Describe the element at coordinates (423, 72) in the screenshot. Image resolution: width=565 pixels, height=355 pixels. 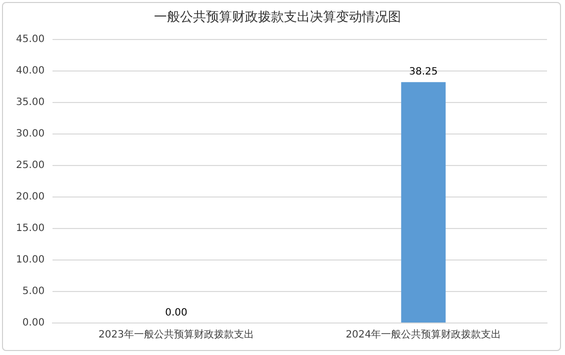
I see `data-label: 38.25` at that location.